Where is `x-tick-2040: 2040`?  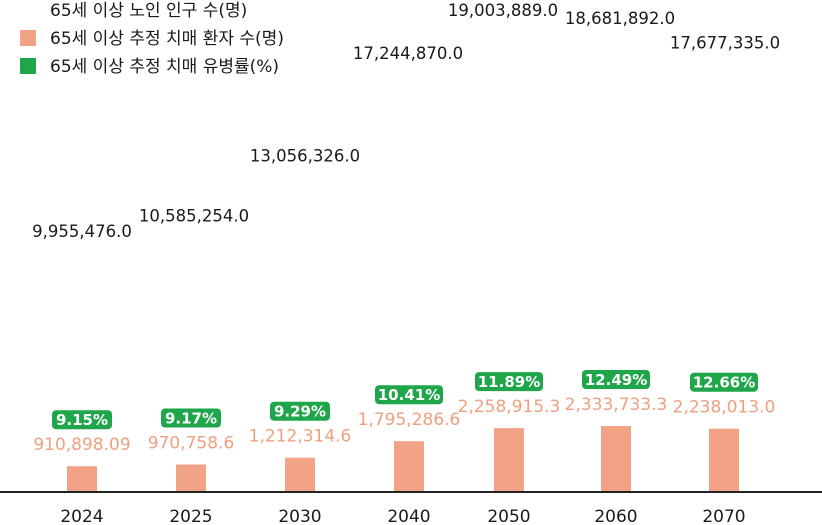
x-tick-2040: 2040 is located at coordinates (408, 516).